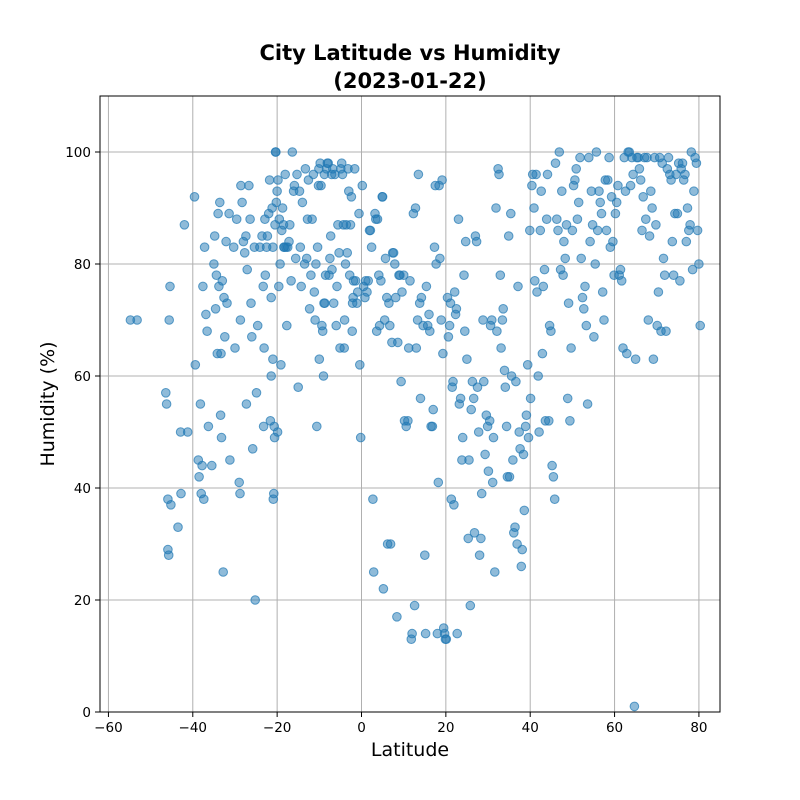 The width and height of the screenshot is (800, 800). What do you see at coordinates (48, 403) in the screenshot?
I see `y-axis-label: Humidity (%)` at bounding box center [48, 403].